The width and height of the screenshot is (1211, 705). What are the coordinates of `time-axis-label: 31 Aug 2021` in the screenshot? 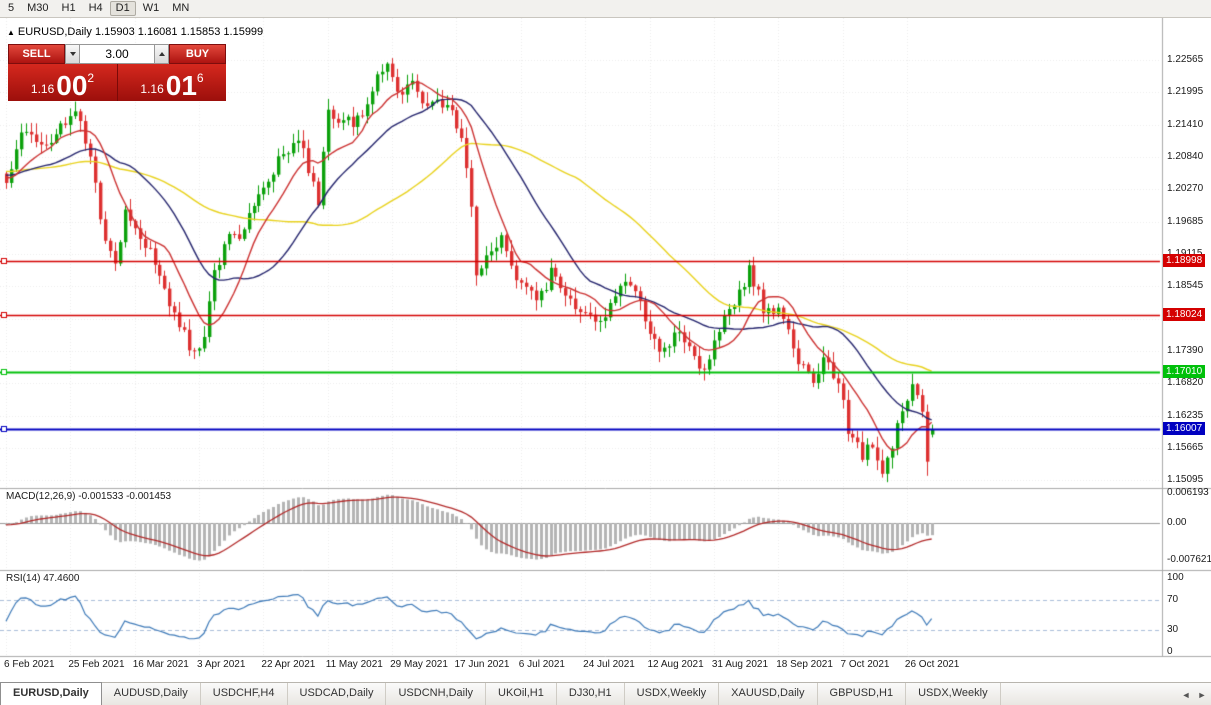 It's located at (740, 664).